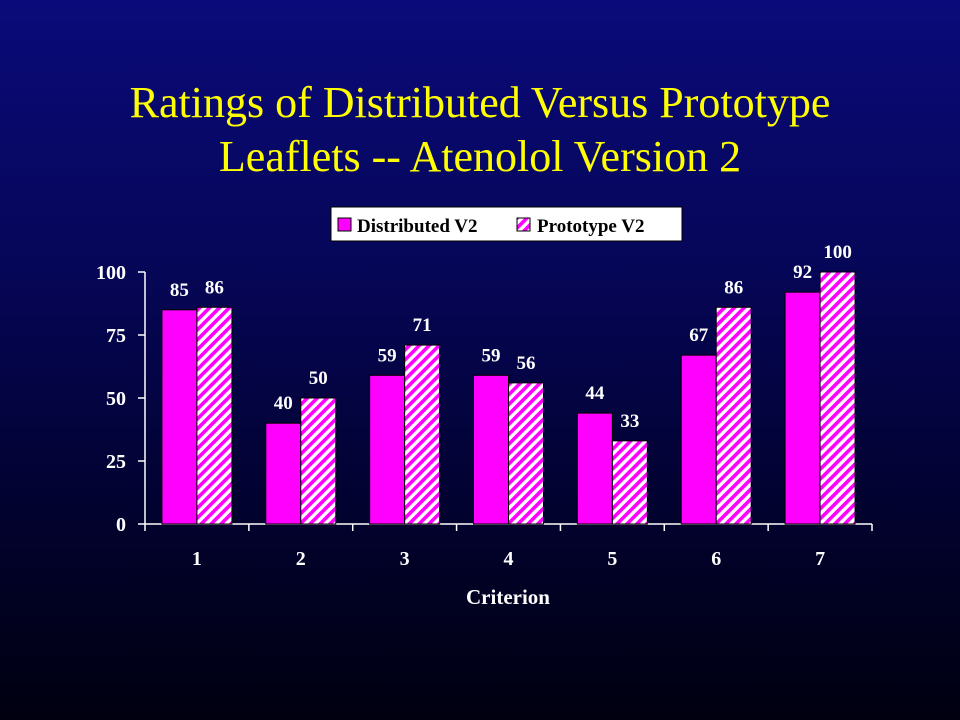 The height and width of the screenshot is (720, 960). Describe the element at coordinates (405, 559) in the screenshot. I see `x-tick-label: 3` at that location.